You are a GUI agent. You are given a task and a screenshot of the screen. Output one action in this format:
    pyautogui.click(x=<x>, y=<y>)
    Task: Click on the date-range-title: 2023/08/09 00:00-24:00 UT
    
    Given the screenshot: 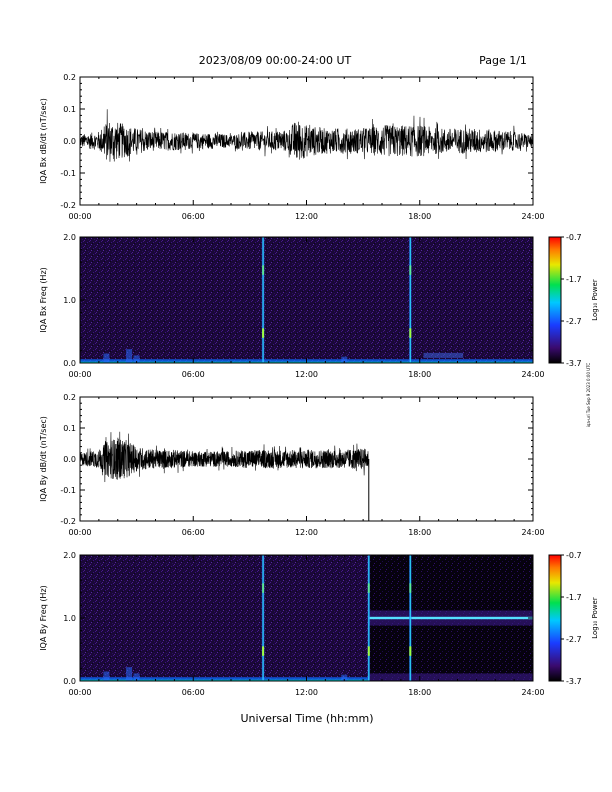 What is the action you would take?
    pyautogui.click(x=275, y=60)
    